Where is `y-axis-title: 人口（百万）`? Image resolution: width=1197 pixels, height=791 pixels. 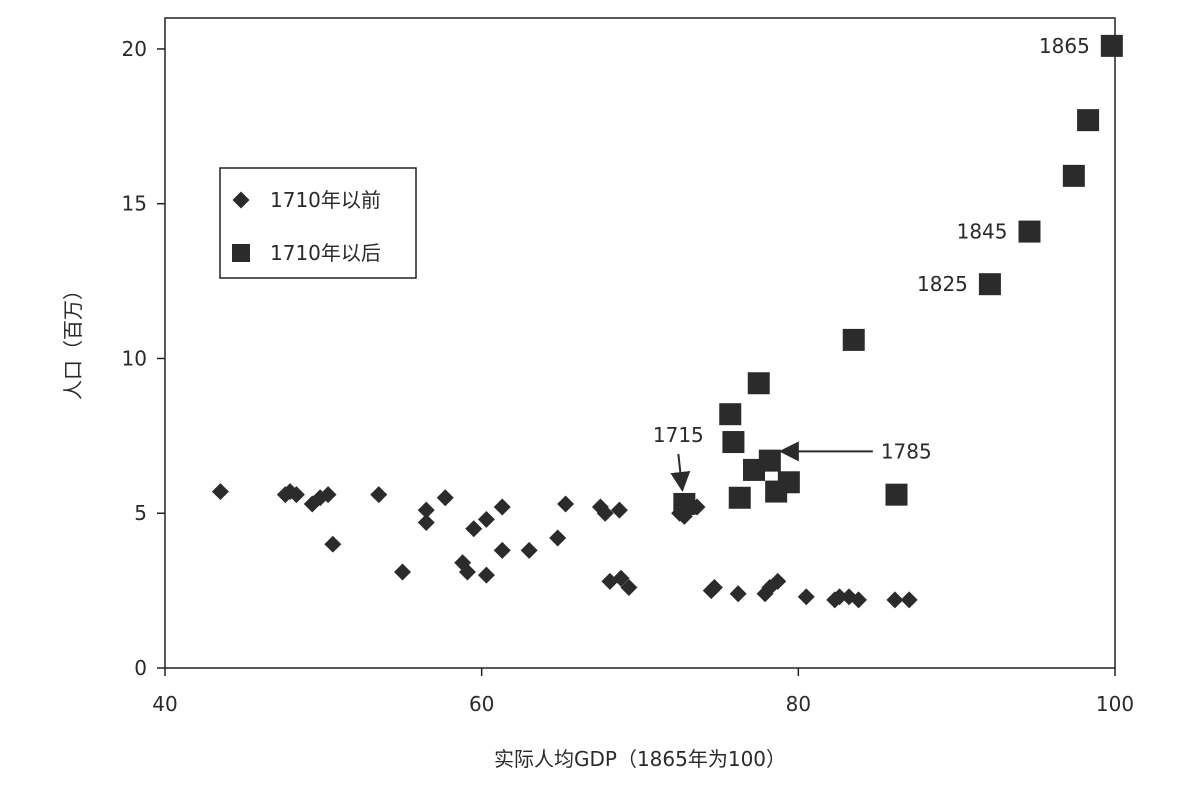
y-axis-title: 人口（百万） is located at coordinates (73, 340).